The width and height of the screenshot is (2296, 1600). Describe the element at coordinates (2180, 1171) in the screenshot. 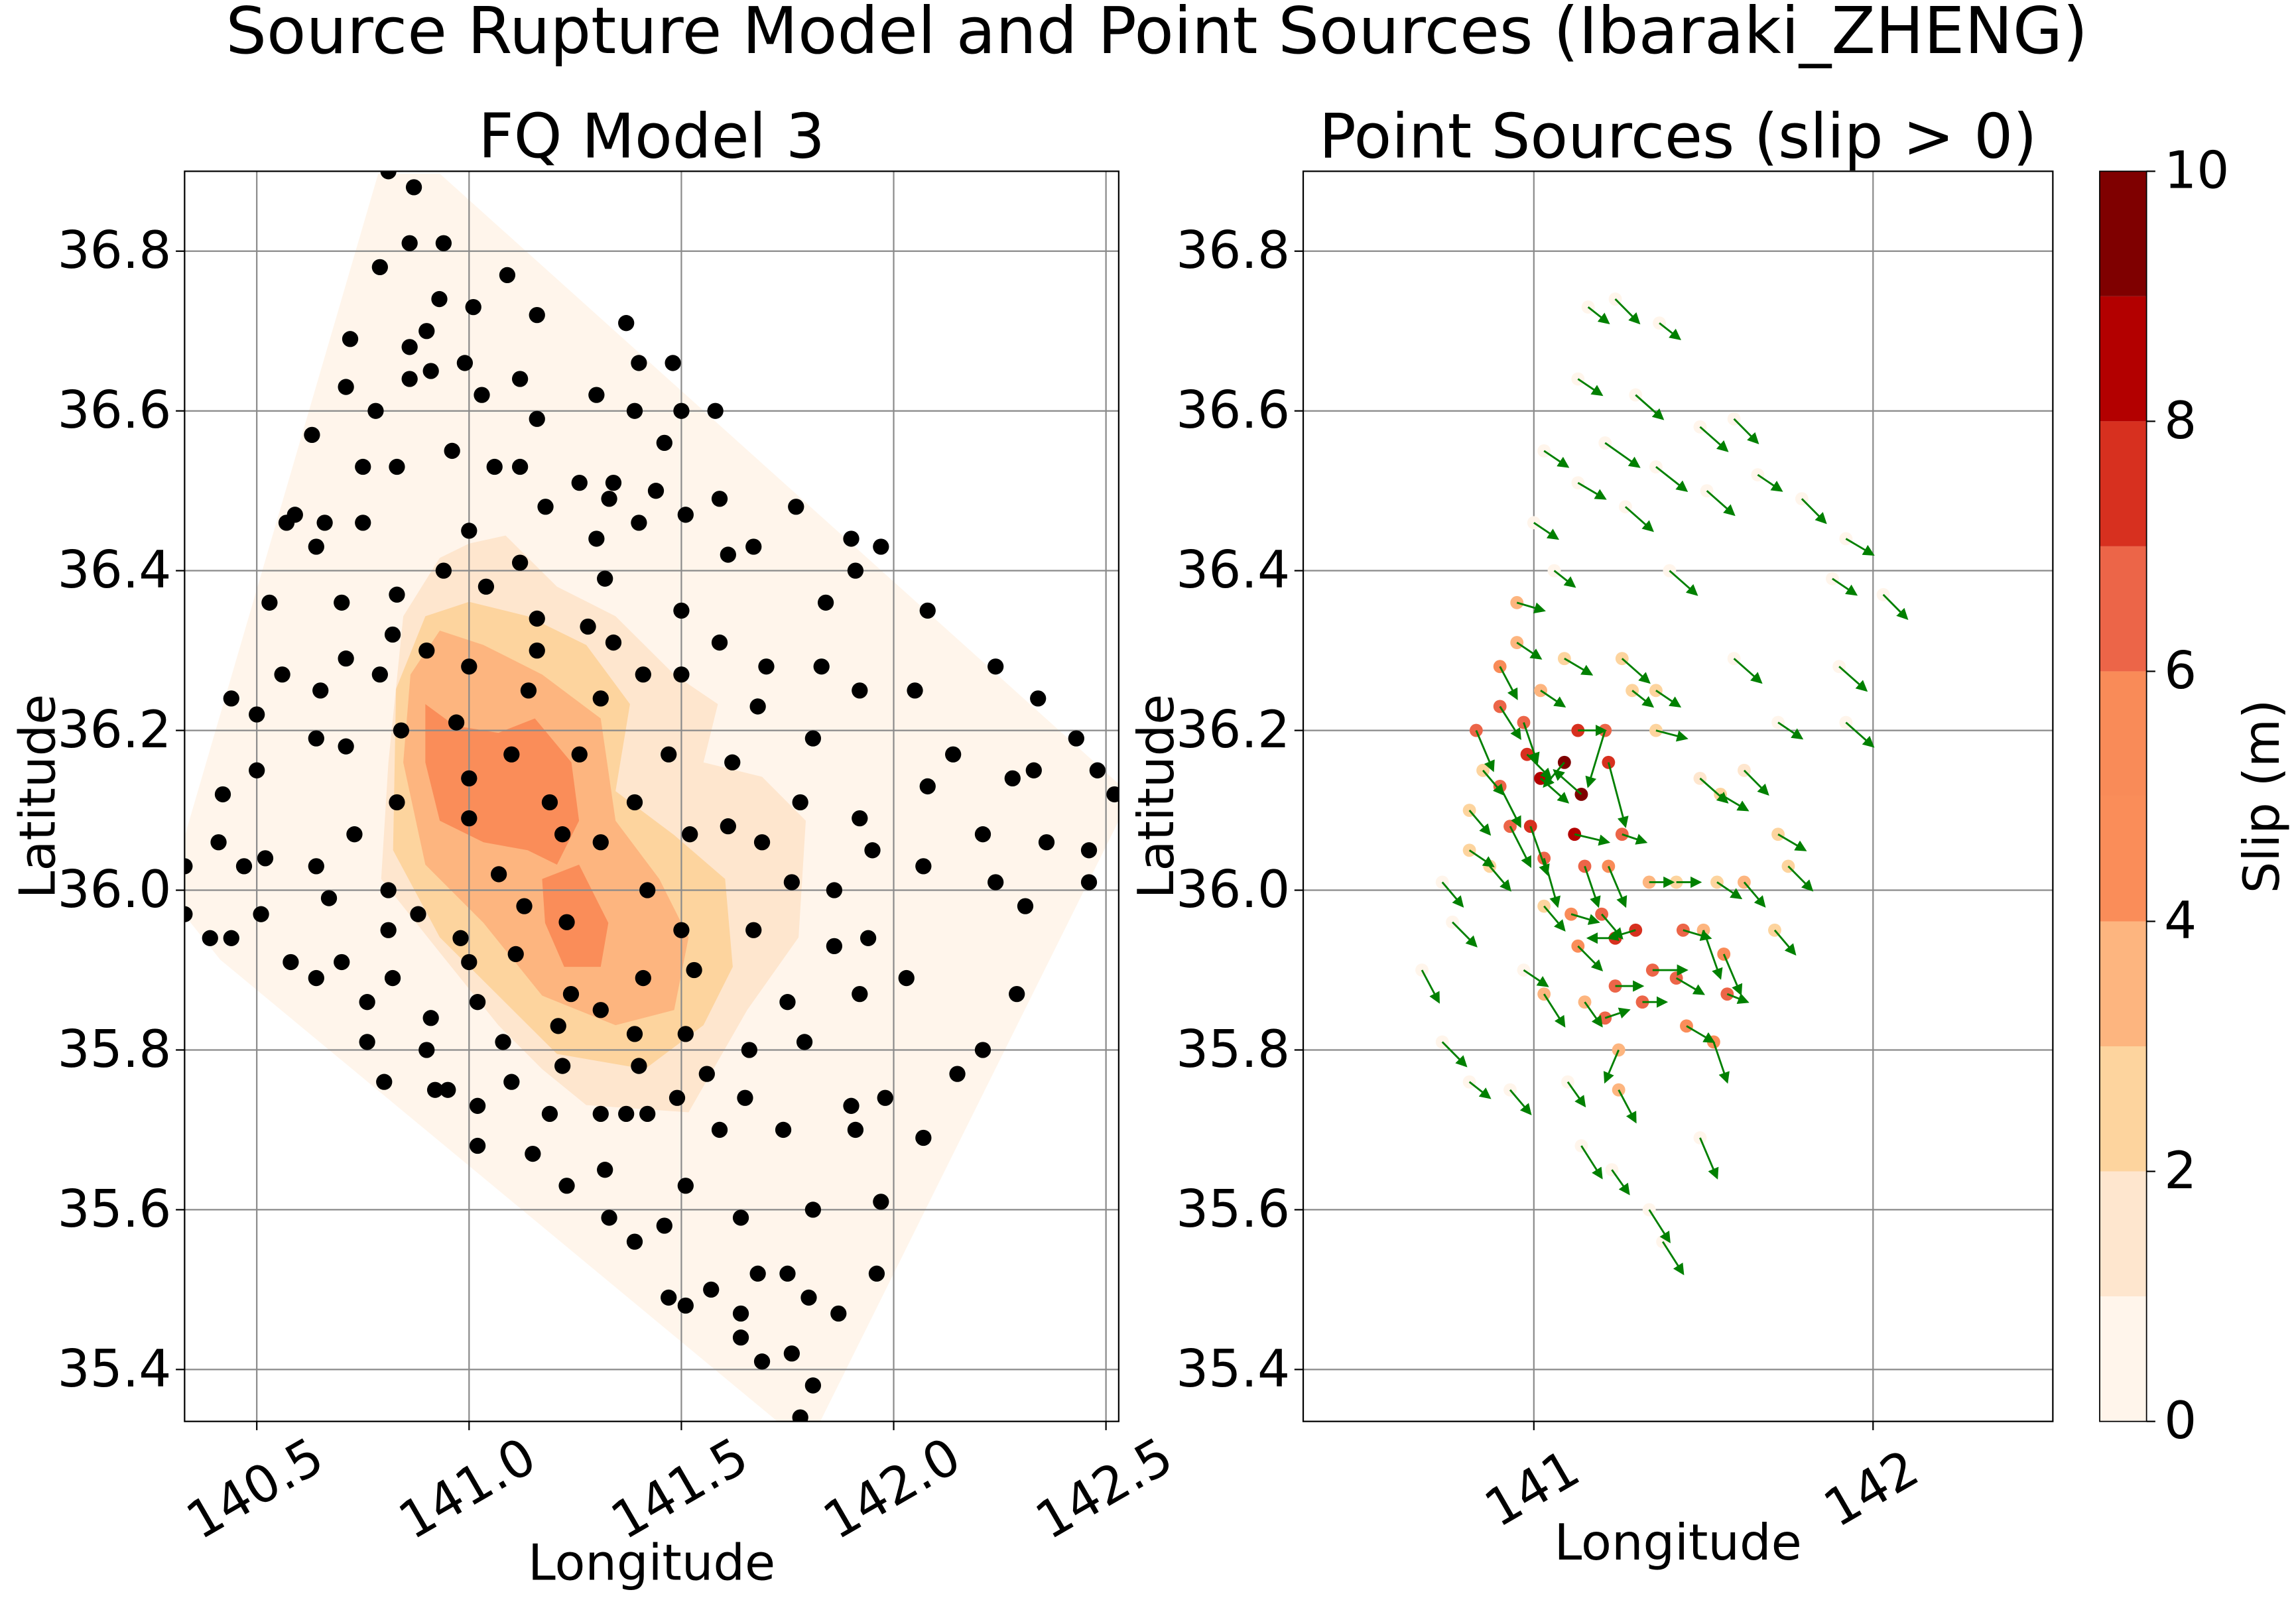

I see `colorbar-tick-label: 2` at that location.